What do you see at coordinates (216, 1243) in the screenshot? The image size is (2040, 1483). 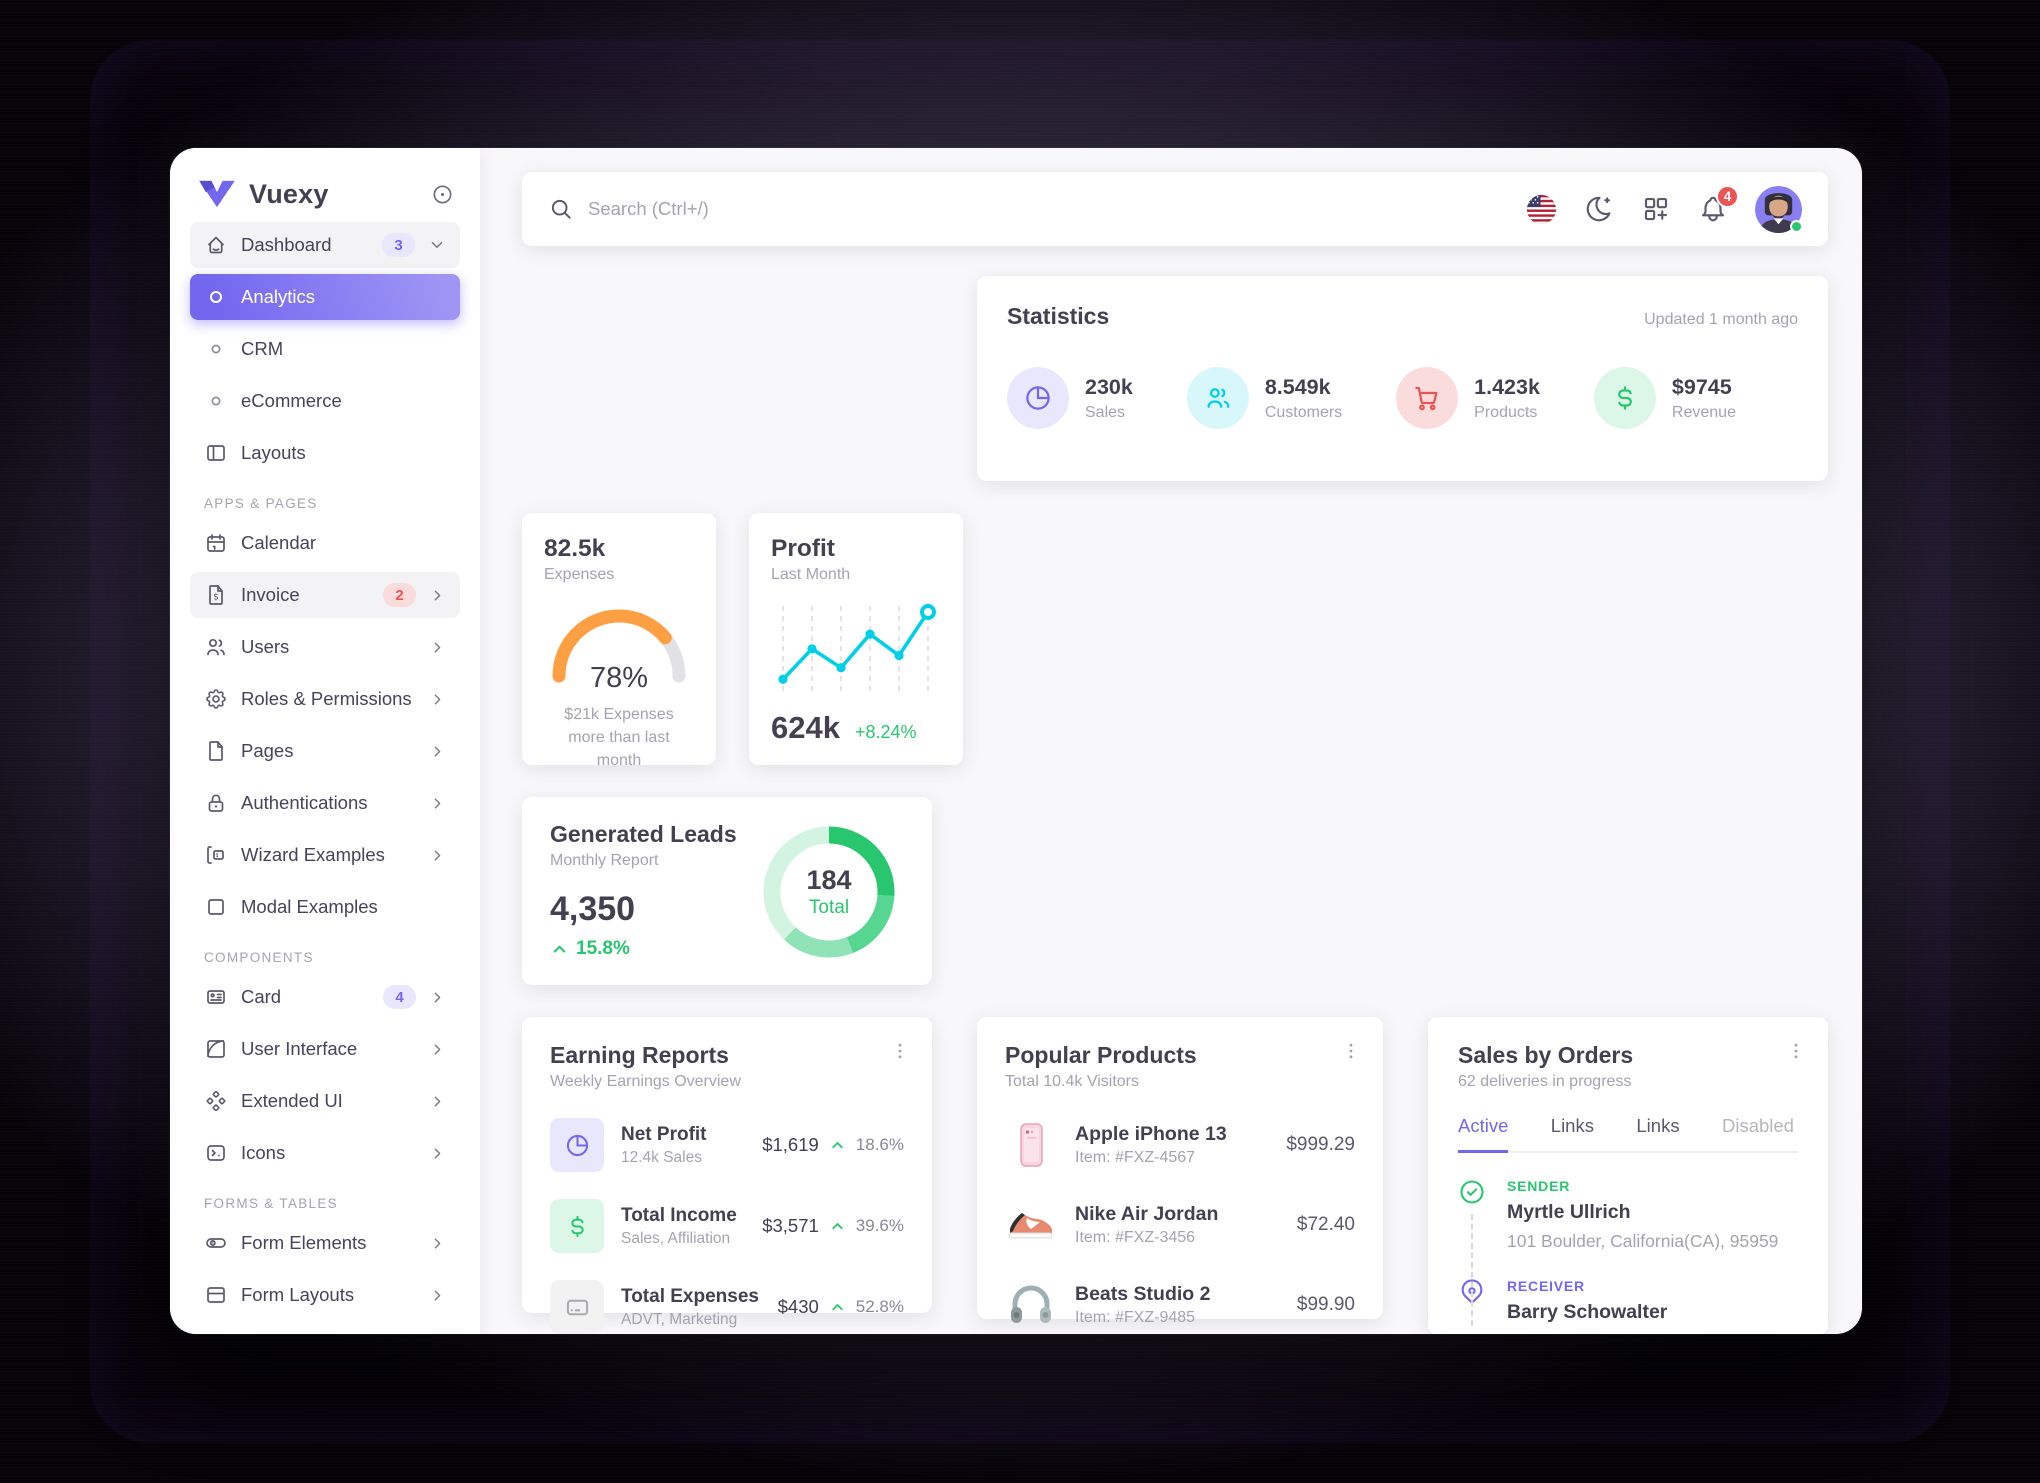 I see `toggle-icon` at bounding box center [216, 1243].